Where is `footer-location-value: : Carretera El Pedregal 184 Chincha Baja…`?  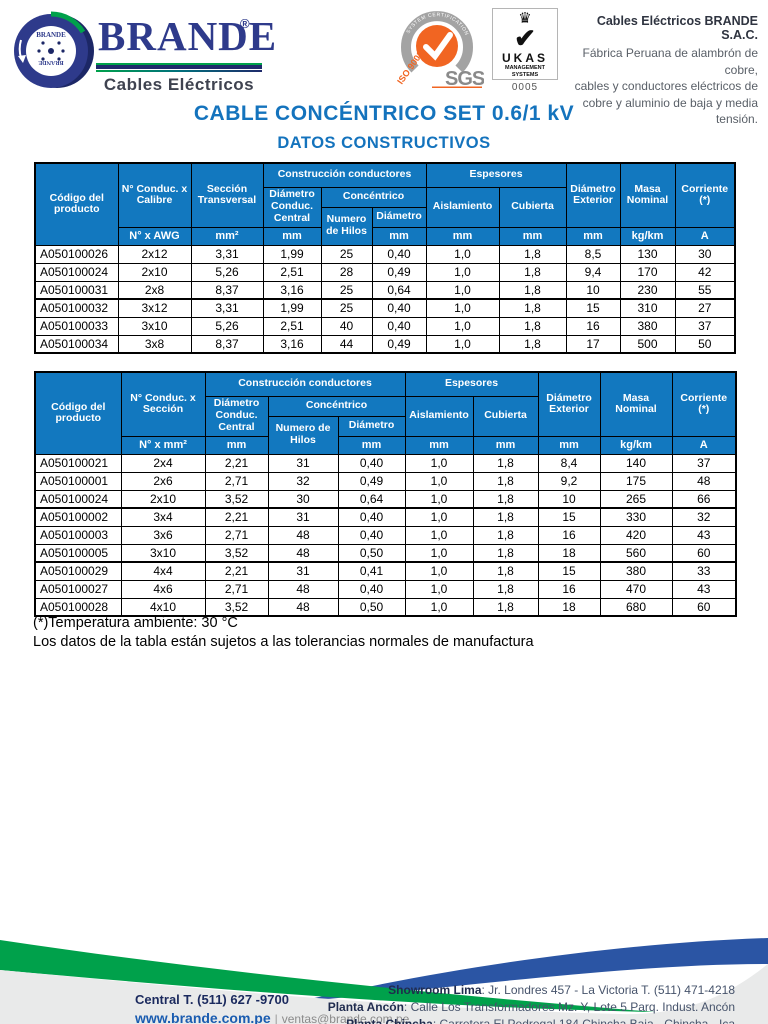
footer-location-value: : Carretera El Pedregal 184 Chincha Baja… is located at coordinates (583, 1020).